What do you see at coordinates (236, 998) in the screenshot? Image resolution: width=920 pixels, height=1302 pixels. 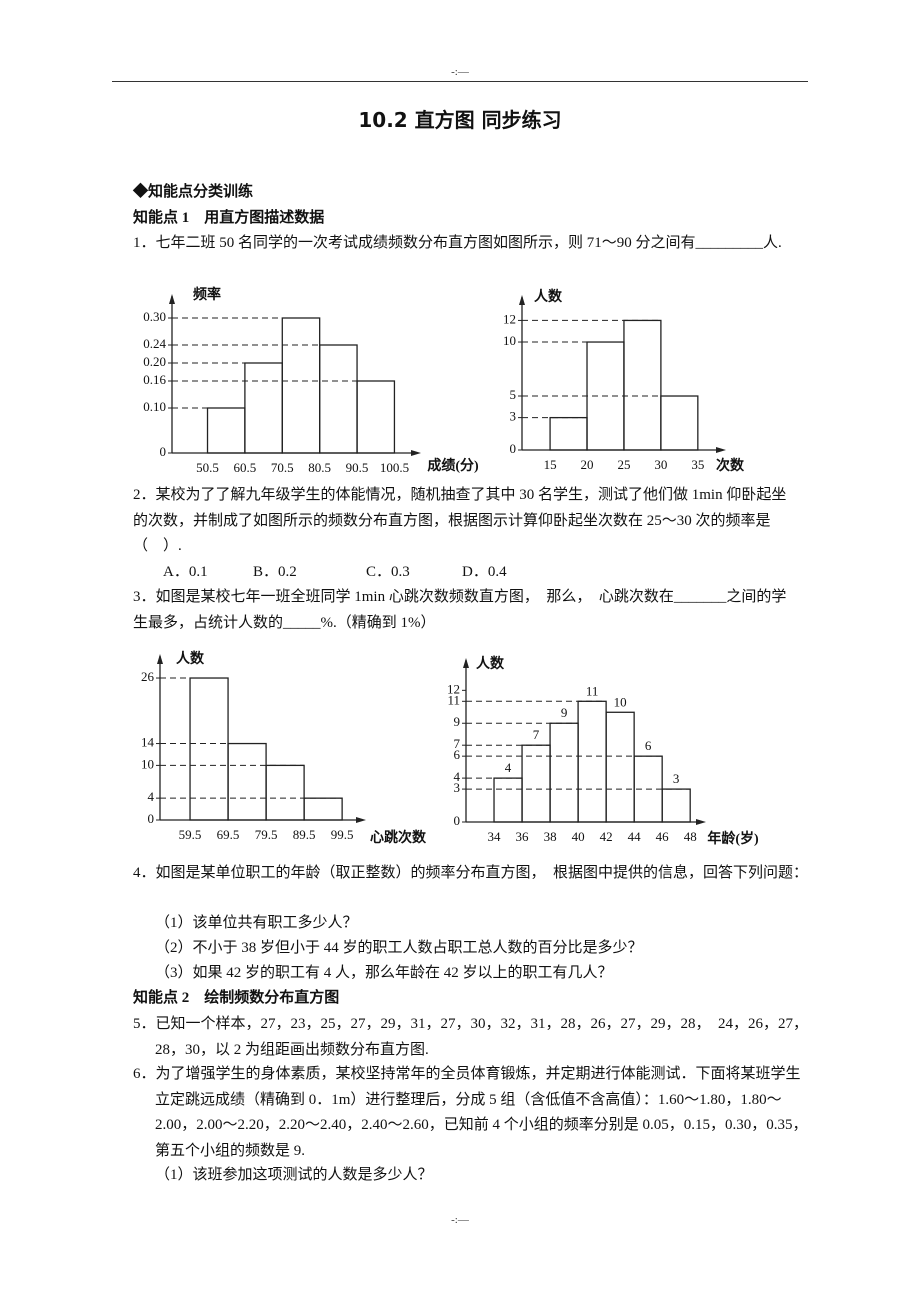 I see `topic-heading: 知能点 2 绘制频数分布直方图` at bounding box center [236, 998].